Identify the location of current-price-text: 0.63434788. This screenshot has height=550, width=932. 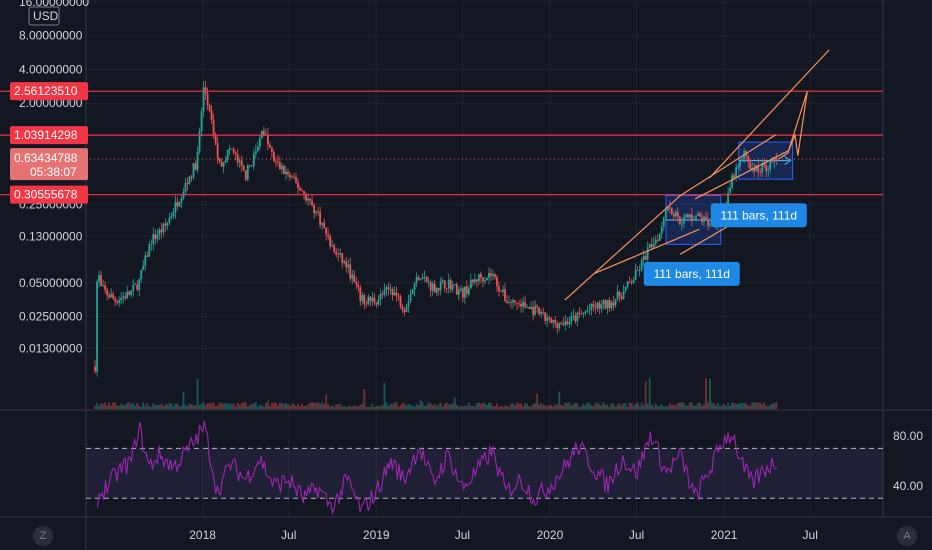
(46, 158).